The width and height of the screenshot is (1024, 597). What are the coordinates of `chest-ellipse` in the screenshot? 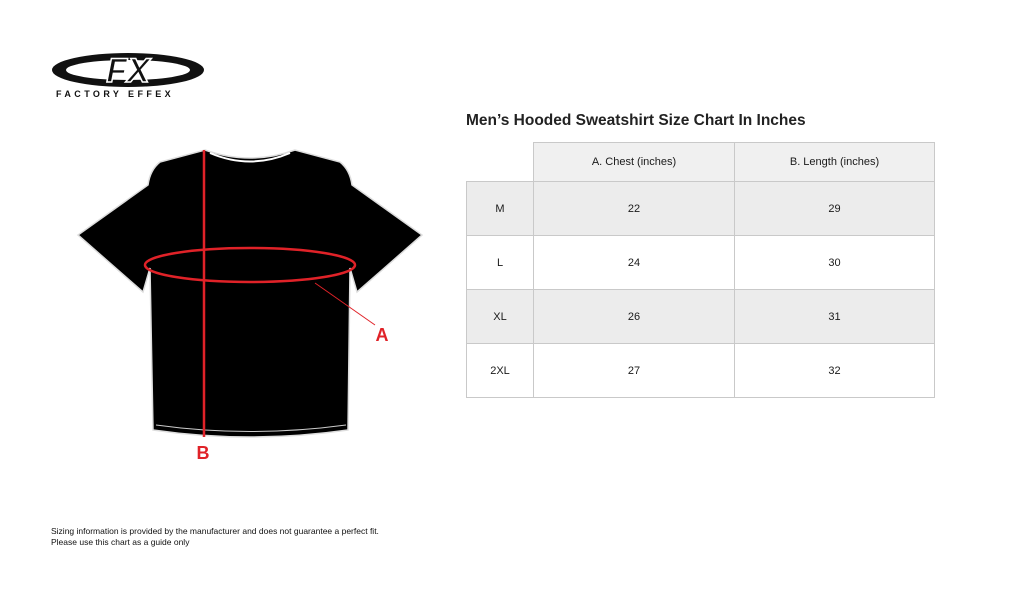 It's located at (250, 265).